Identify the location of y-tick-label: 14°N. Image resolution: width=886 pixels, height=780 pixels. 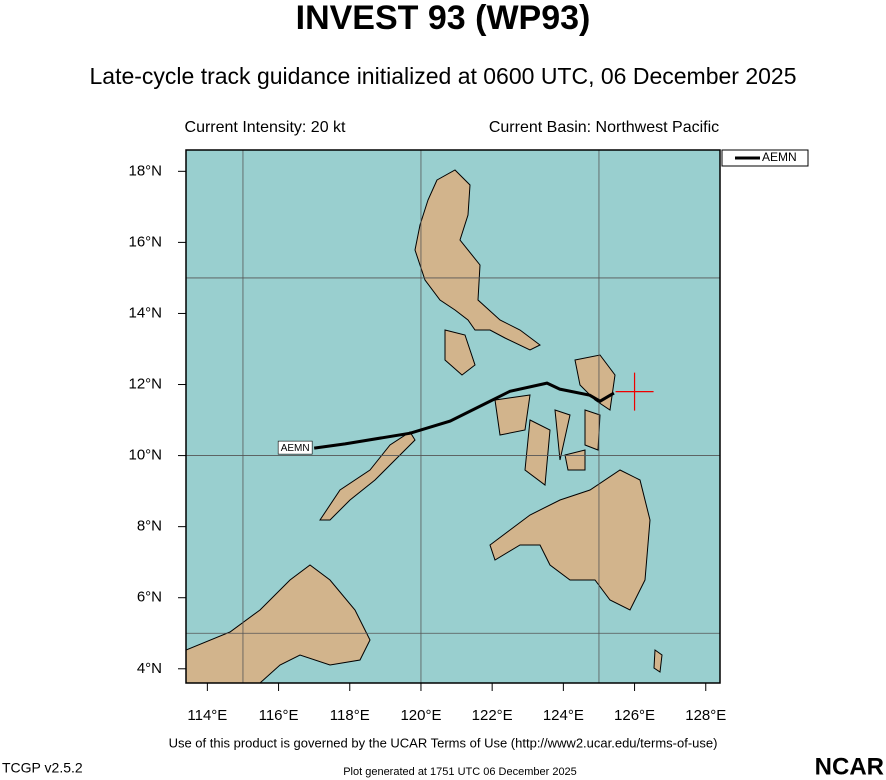
(145, 312).